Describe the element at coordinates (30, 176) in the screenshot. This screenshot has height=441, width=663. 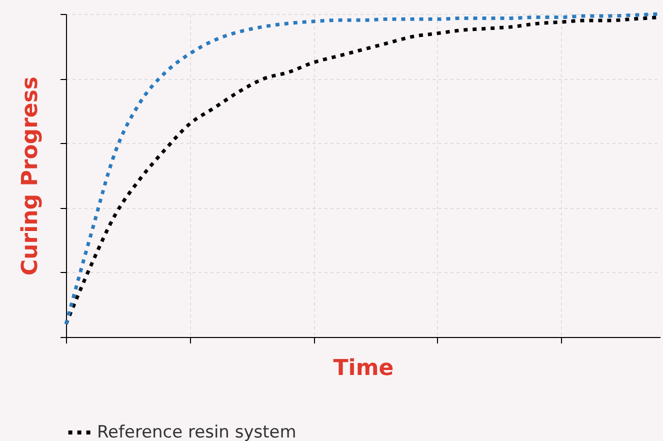
I see `y-axis-title: Curing Progress` at that location.